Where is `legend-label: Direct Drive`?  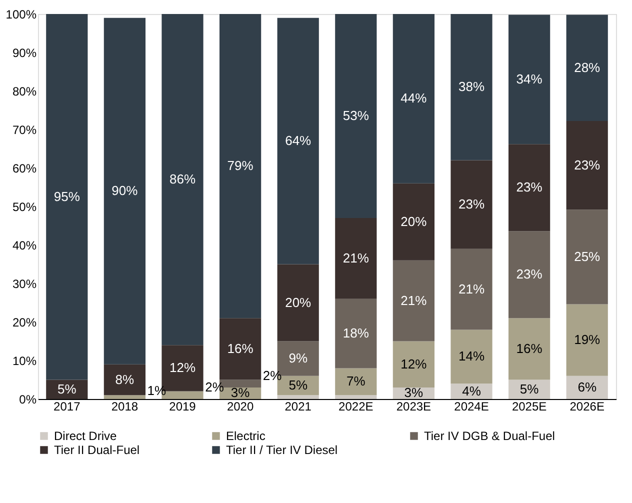
legend-label: Direct Drive is located at coordinates (85, 436).